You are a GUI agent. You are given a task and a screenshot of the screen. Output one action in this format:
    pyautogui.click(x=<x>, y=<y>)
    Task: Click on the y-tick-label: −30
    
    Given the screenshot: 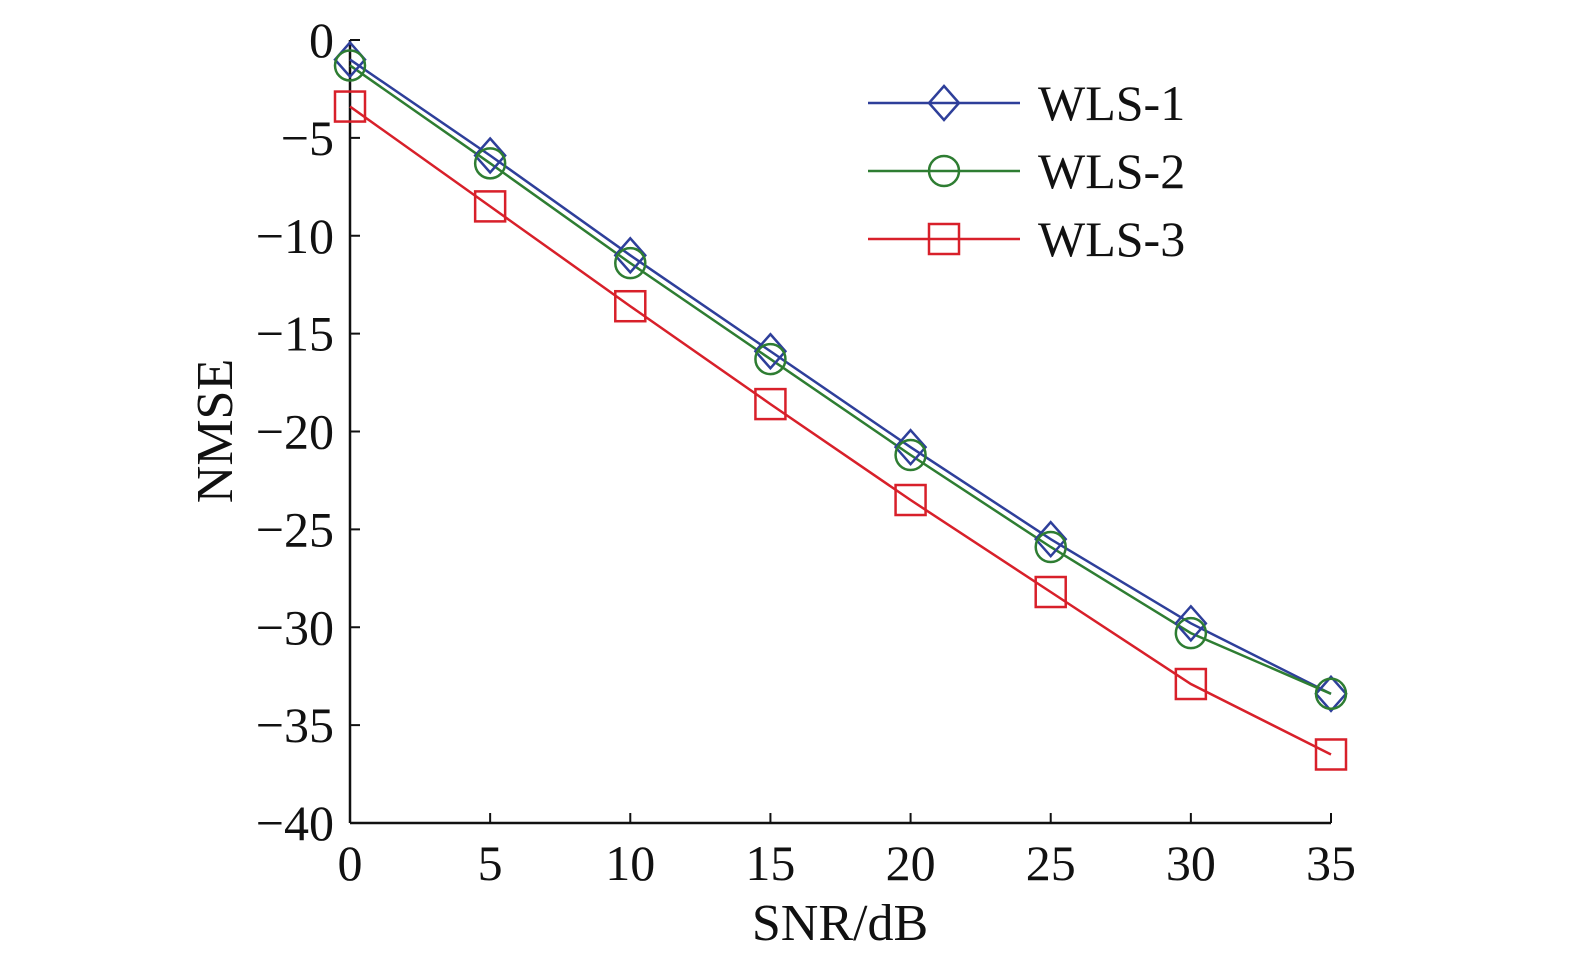 What is the action you would take?
    pyautogui.click(x=295, y=627)
    